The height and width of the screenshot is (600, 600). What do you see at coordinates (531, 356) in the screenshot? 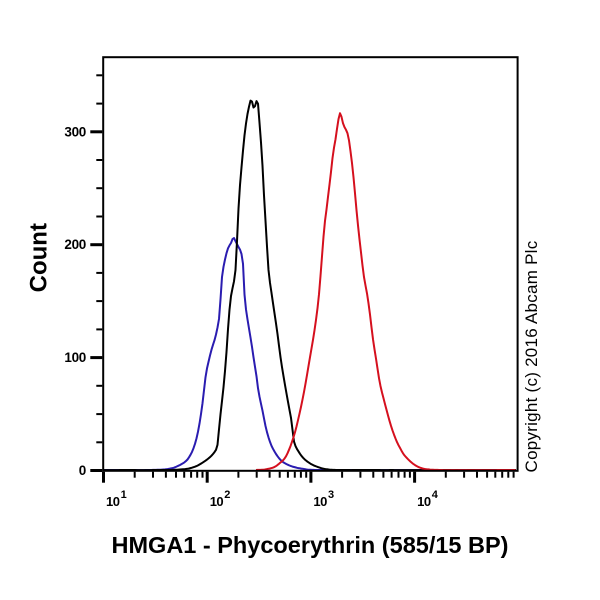
I see `svg-text: Copyright (c) 2016 Abcam Plc` at bounding box center [531, 356].